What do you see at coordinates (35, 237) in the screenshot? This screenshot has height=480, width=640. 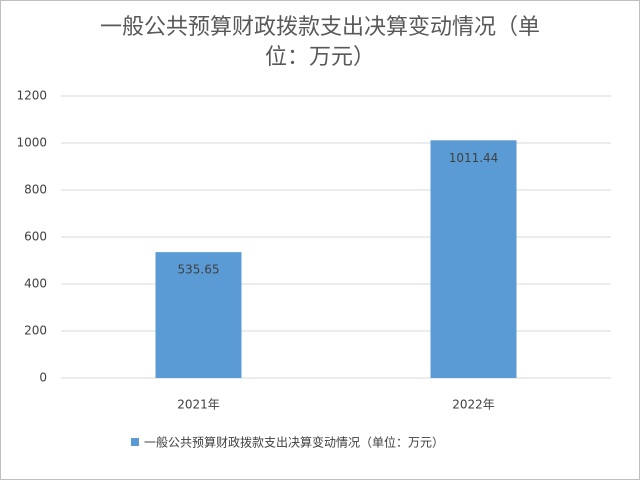 I see `y-tick-label: 600` at bounding box center [35, 237].